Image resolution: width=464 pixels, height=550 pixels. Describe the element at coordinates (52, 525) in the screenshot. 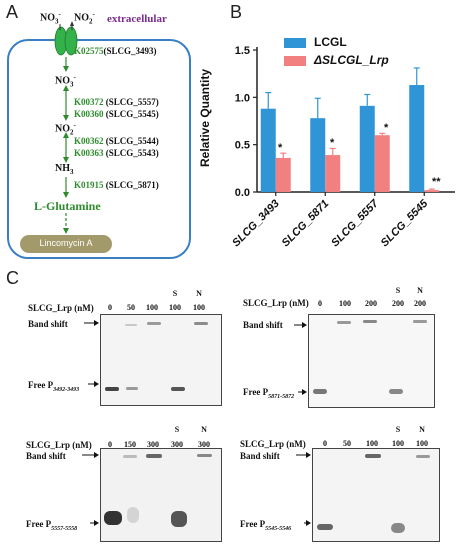

I see `gel-3-free-probe: Free P5557-5558` at that location.